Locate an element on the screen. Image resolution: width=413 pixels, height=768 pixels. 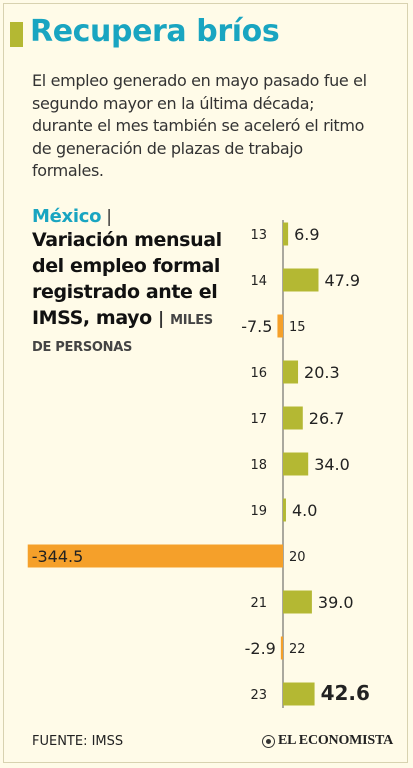
category-label: 21 is located at coordinates (258, 603).